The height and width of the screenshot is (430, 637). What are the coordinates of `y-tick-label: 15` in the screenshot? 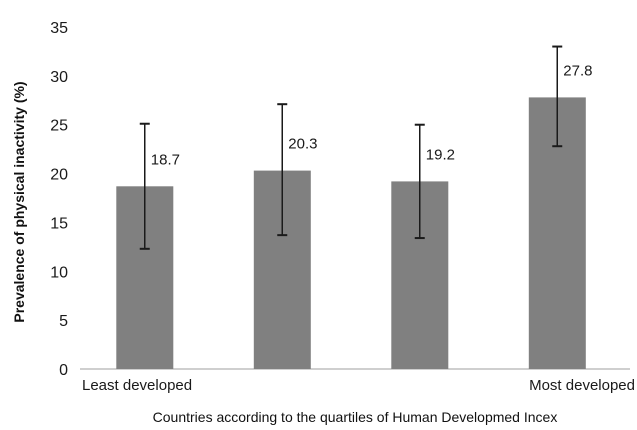 It's located at (59, 223).